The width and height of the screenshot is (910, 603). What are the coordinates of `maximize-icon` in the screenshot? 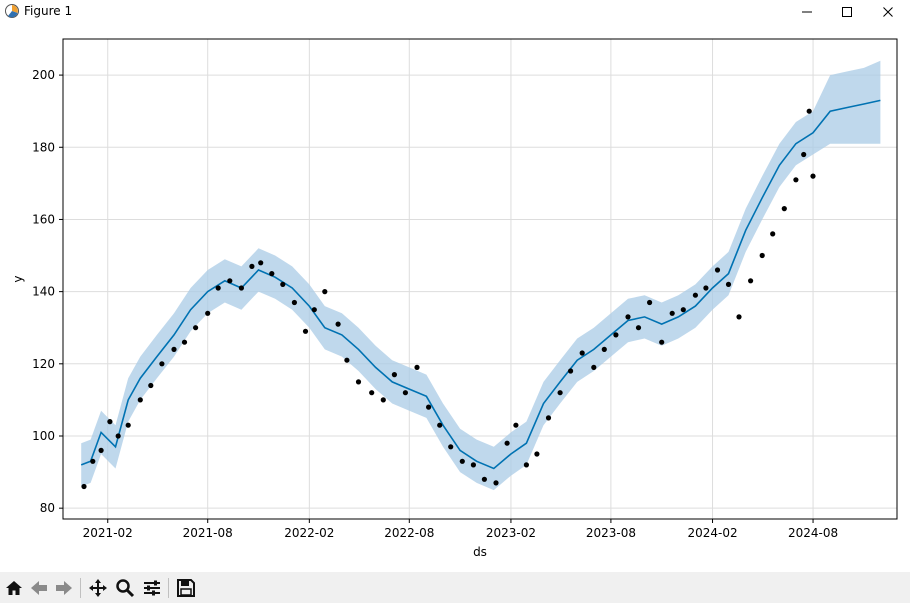 It's located at (847, 12).